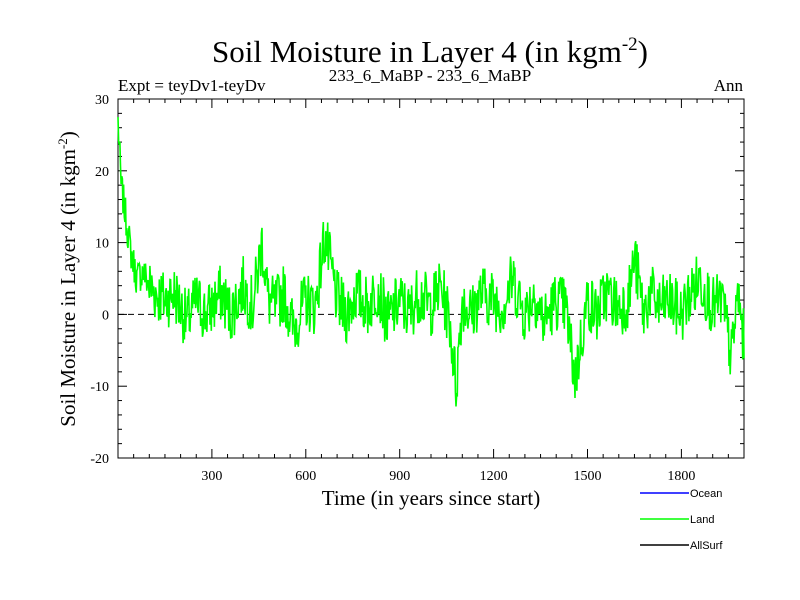 This screenshot has height=600, width=800. Describe the element at coordinates (68, 288) in the screenshot. I see `y-axis-label-text: Soil Moisture in Layer 4 (in kgm` at that location.